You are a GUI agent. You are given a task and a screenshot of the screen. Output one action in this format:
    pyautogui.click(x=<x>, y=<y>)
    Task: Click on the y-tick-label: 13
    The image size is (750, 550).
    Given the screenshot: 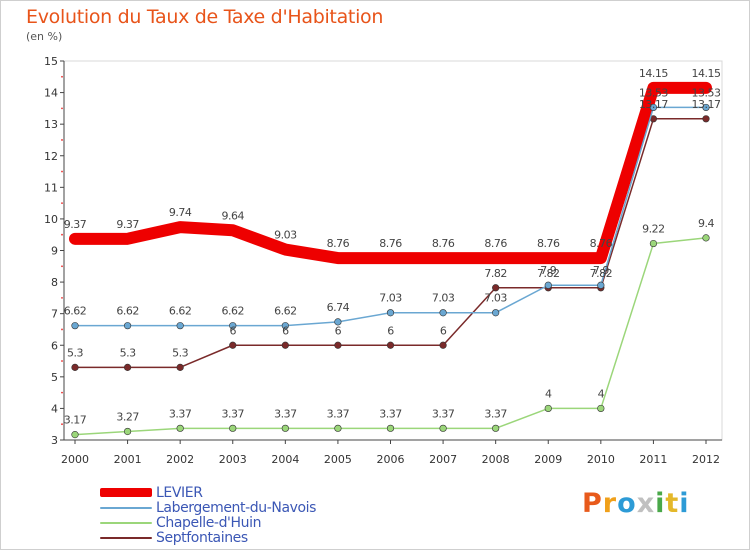 What is the action you would take?
    pyautogui.click(x=51, y=124)
    